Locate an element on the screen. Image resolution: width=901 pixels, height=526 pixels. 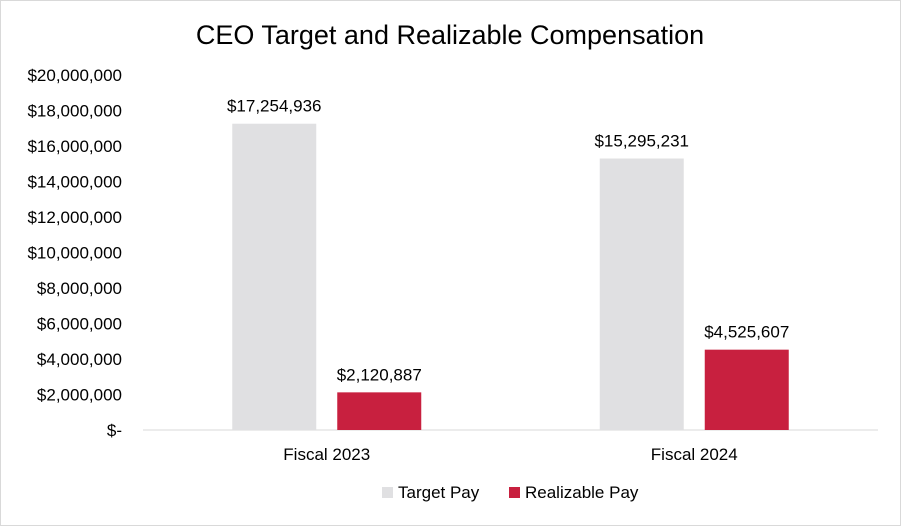
bar-realizable-pay-fiscal-2023 is located at coordinates (379, 411).